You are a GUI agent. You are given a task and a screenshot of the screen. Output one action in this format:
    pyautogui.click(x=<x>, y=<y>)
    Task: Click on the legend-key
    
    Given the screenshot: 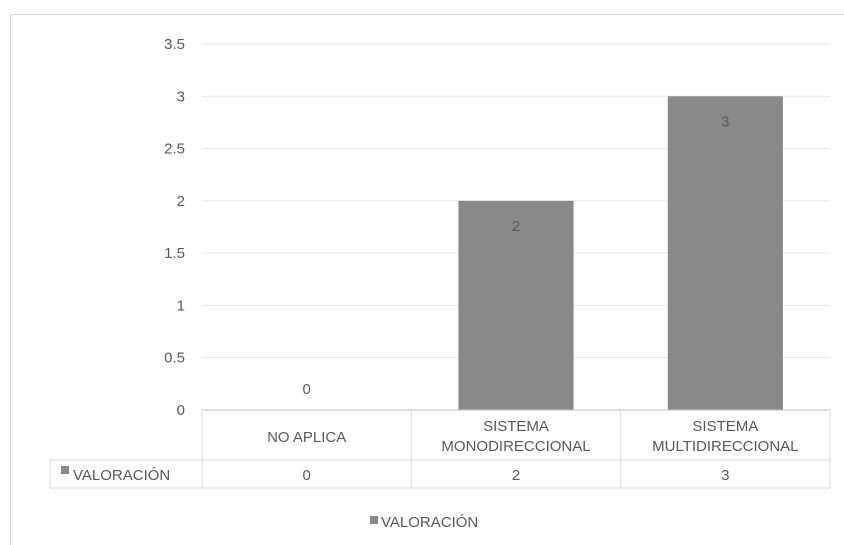 What is the action you would take?
    pyautogui.click(x=374, y=520)
    